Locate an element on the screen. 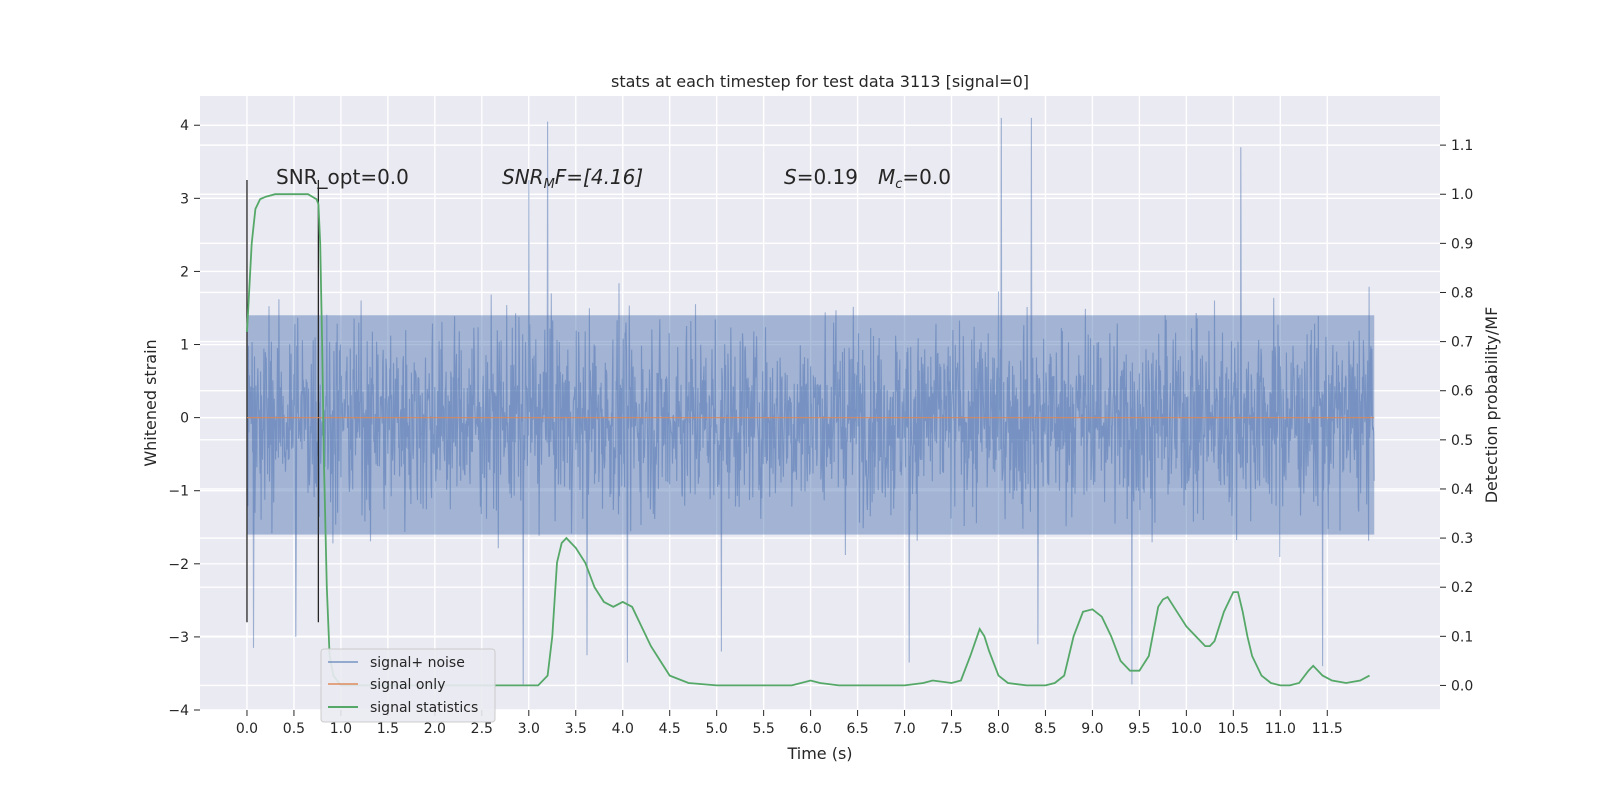 This screenshot has width=1600, height=800. annotation-snr-opt: SNR_opt=0.0 is located at coordinates (342, 177).